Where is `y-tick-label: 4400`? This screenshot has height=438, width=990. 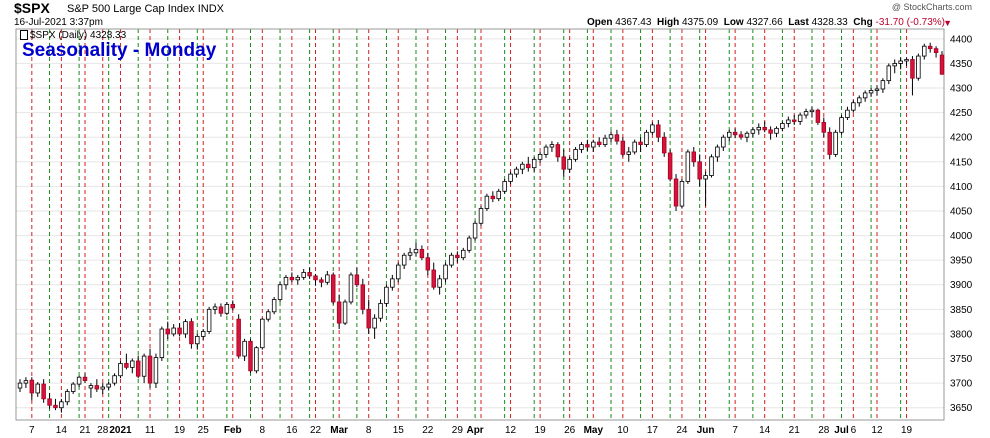
y-tick-label: 4400 is located at coordinates (961, 39).